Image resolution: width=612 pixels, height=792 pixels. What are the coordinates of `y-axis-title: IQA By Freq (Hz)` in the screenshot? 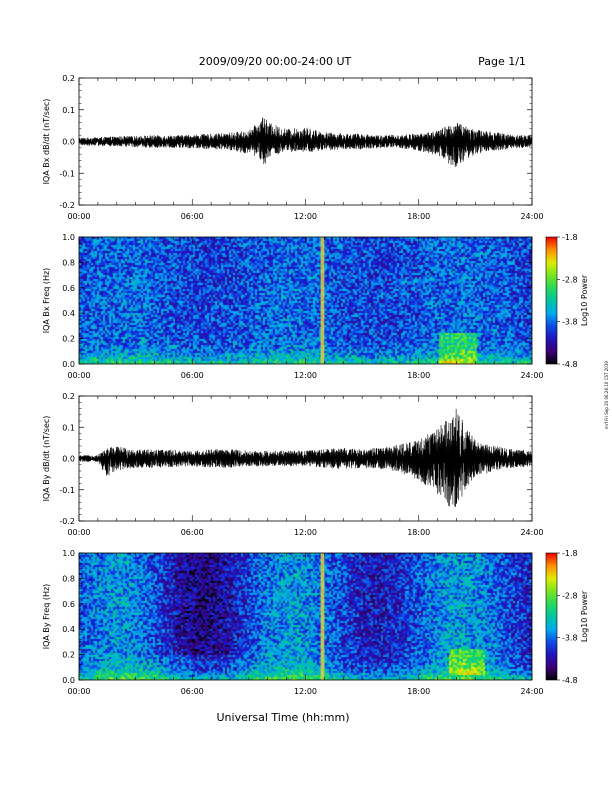 It's located at (46, 617).